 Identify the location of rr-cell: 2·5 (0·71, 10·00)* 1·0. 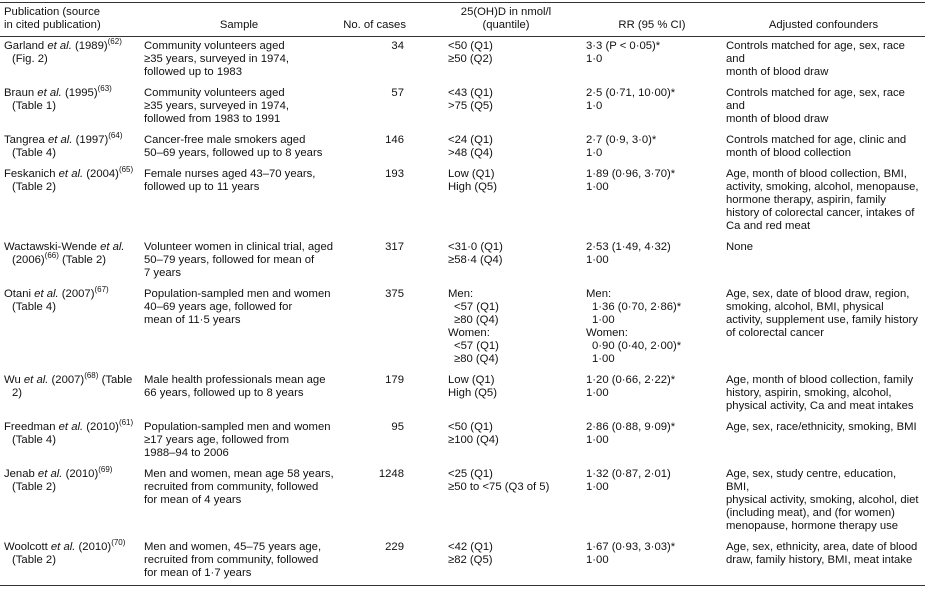
(652, 107).